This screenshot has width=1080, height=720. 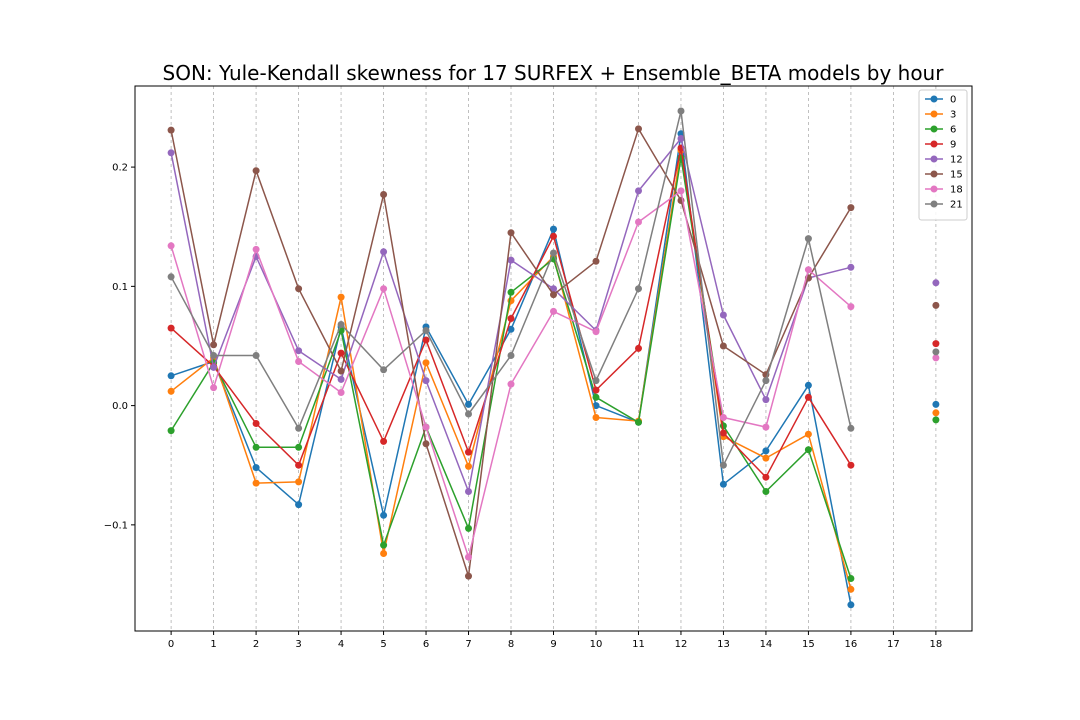 What do you see at coordinates (944, 160) in the screenshot?
I see `legend-item: 12` at bounding box center [944, 160].